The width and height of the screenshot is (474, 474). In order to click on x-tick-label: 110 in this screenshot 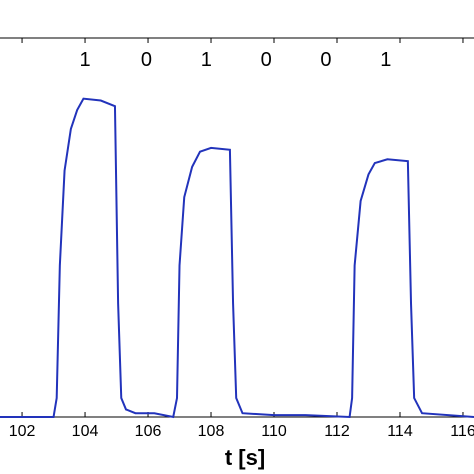, I will do `click(274, 431)`.